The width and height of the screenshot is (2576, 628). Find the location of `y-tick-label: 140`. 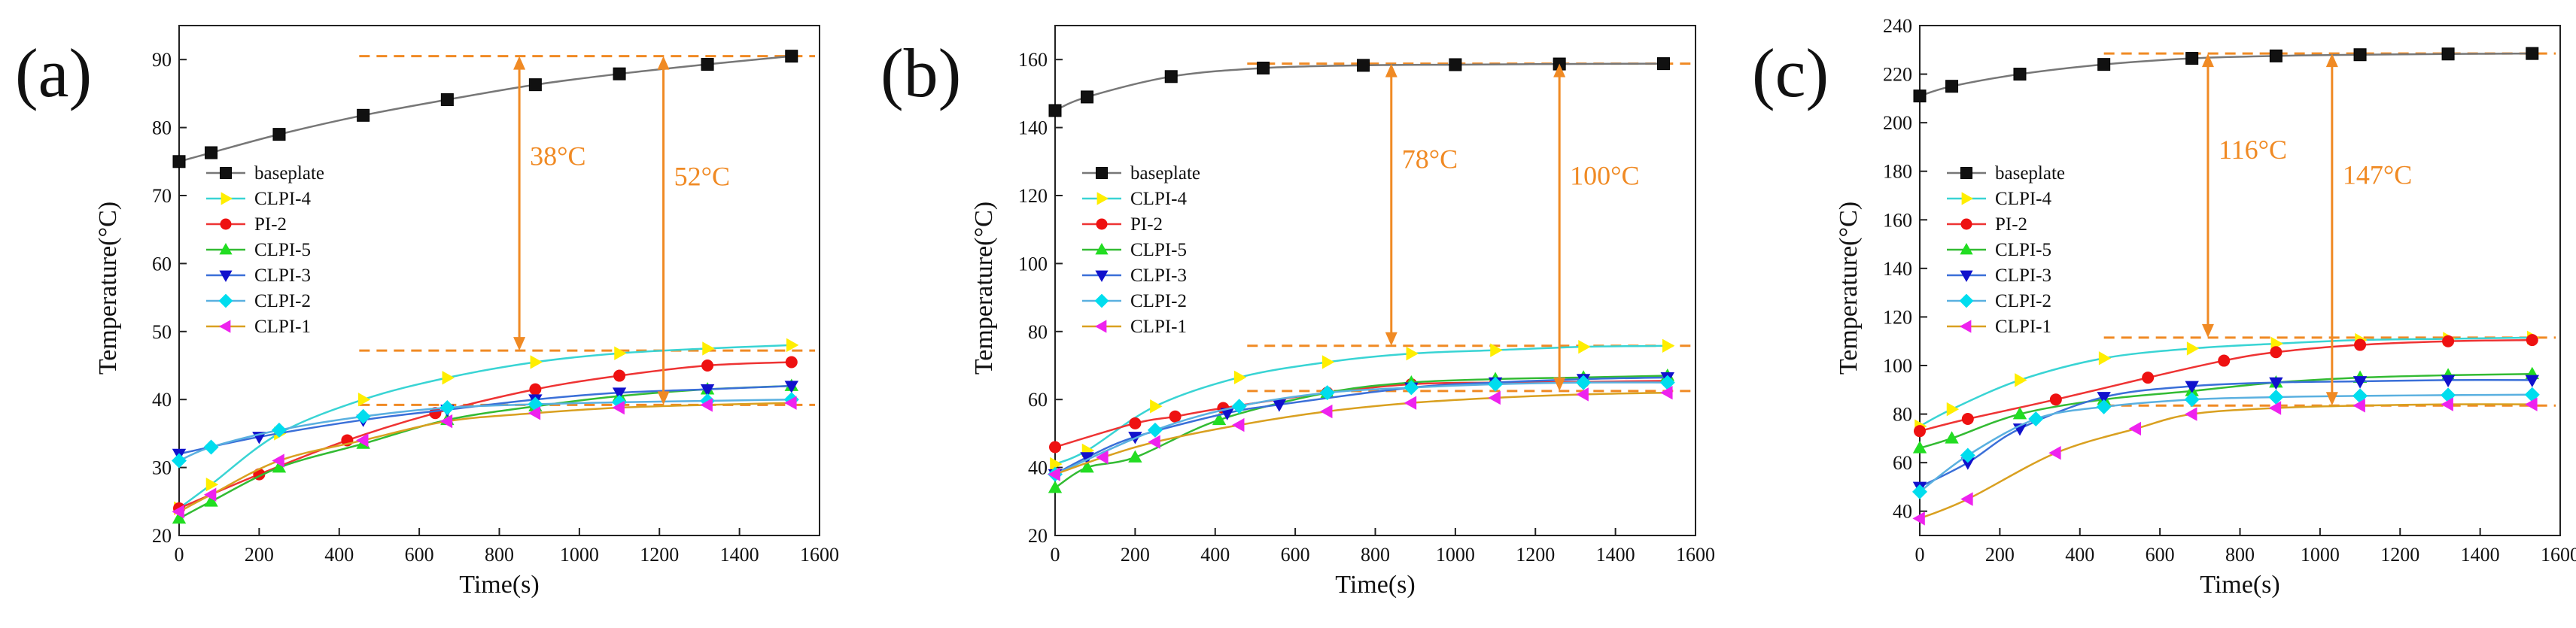

y-tick-label: 140 is located at coordinates (1033, 128).